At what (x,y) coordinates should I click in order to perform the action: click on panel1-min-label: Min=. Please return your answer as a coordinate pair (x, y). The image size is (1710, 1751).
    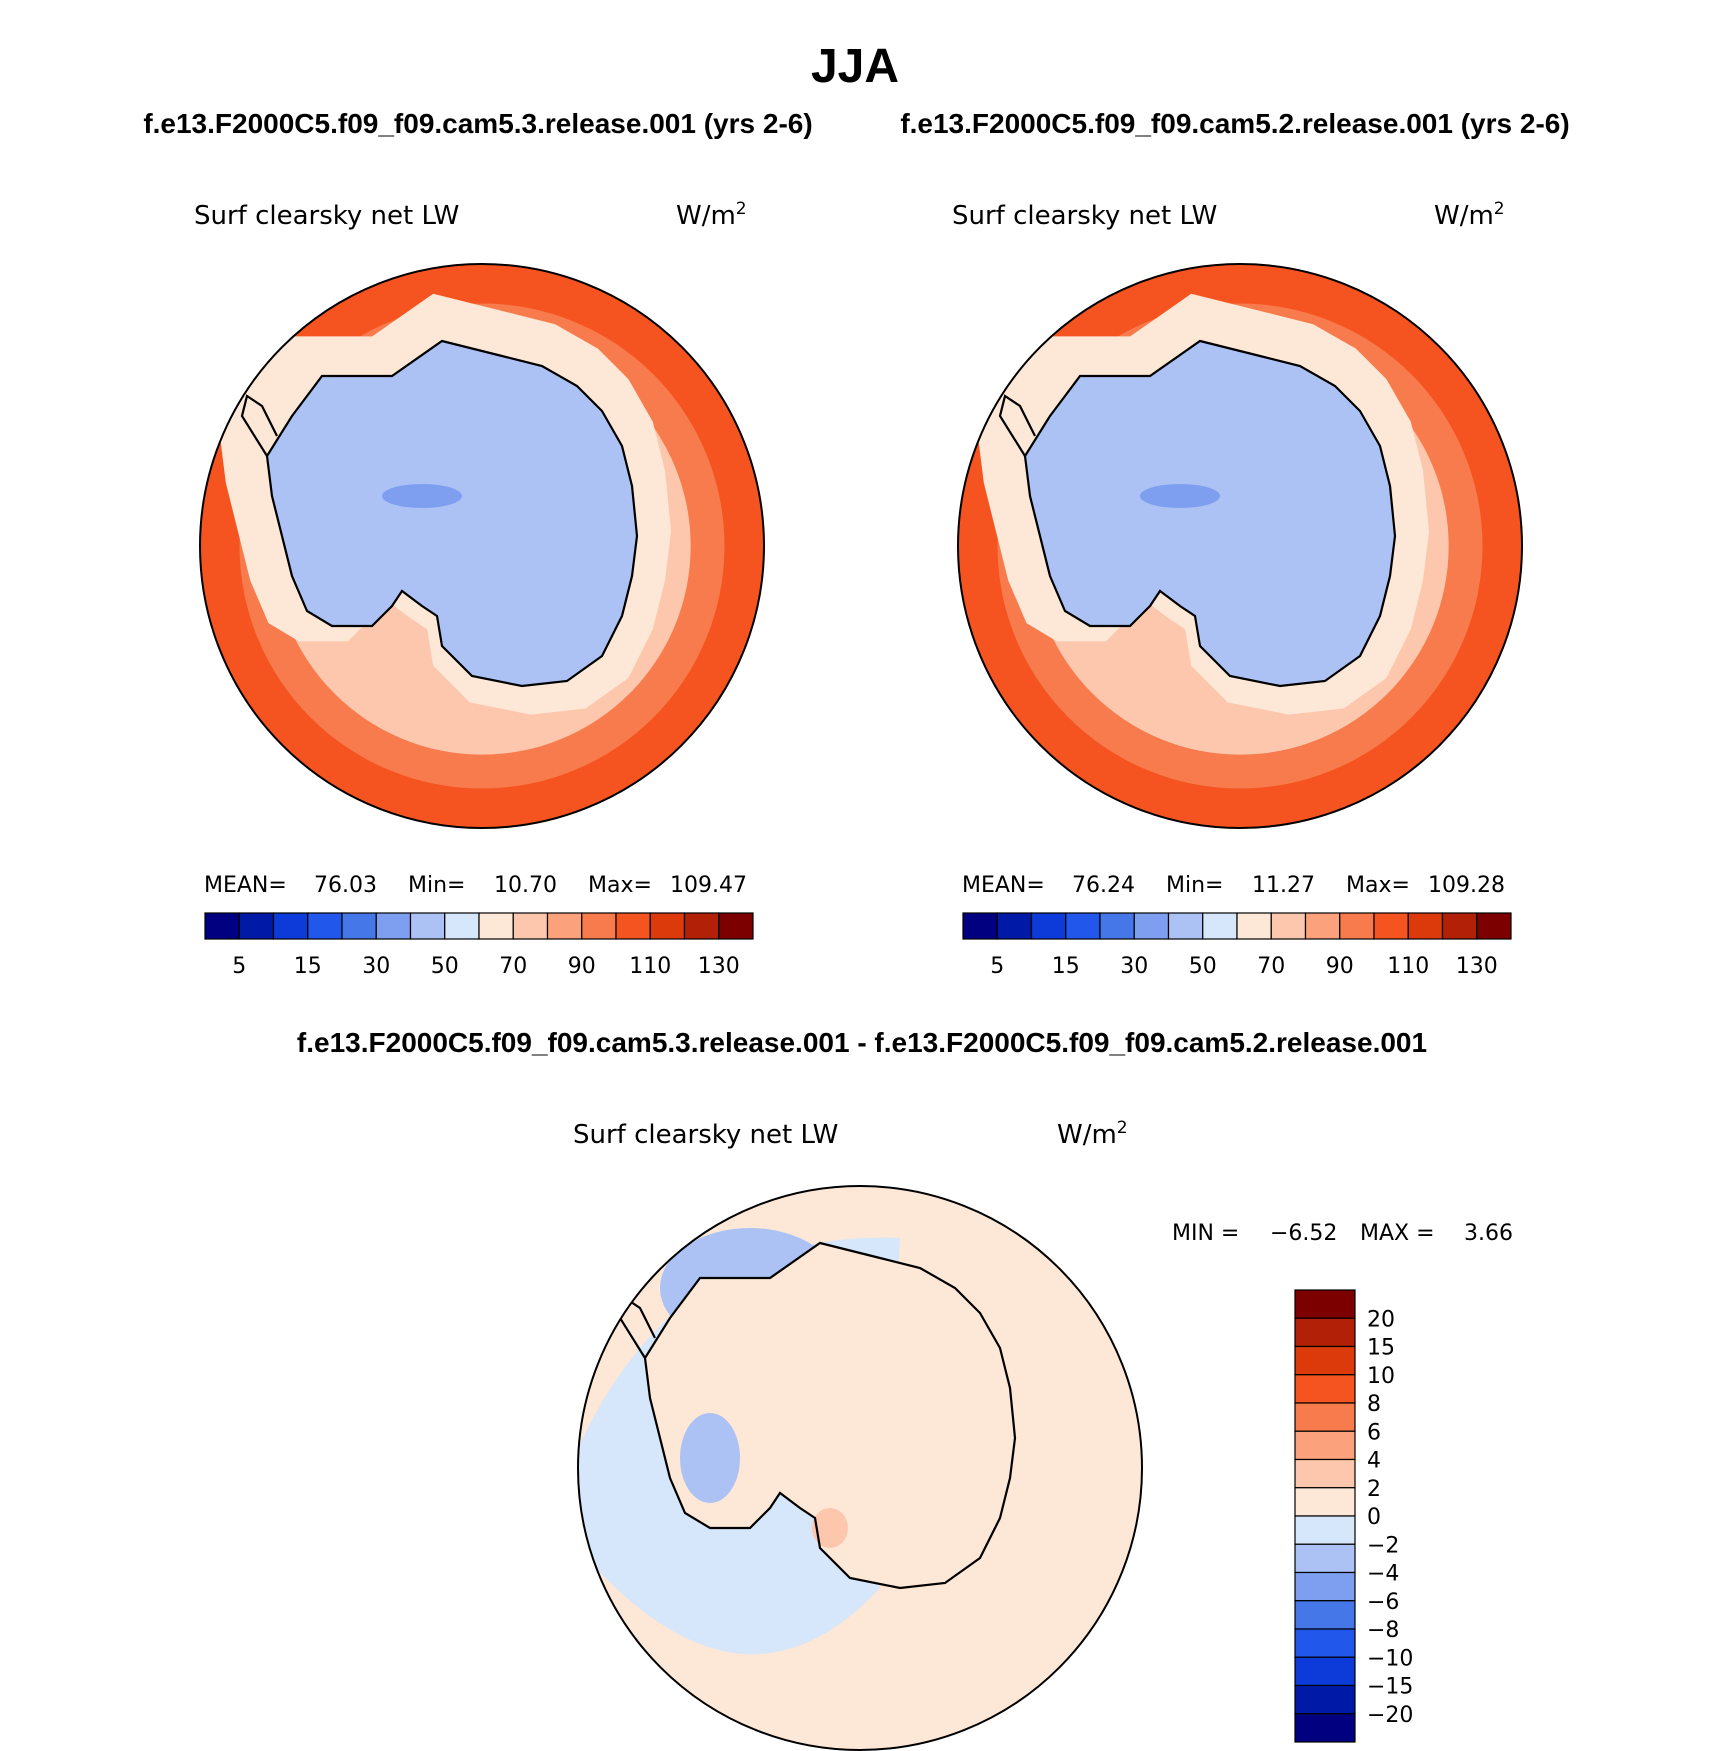
    Looking at the image, I should click on (436, 885).